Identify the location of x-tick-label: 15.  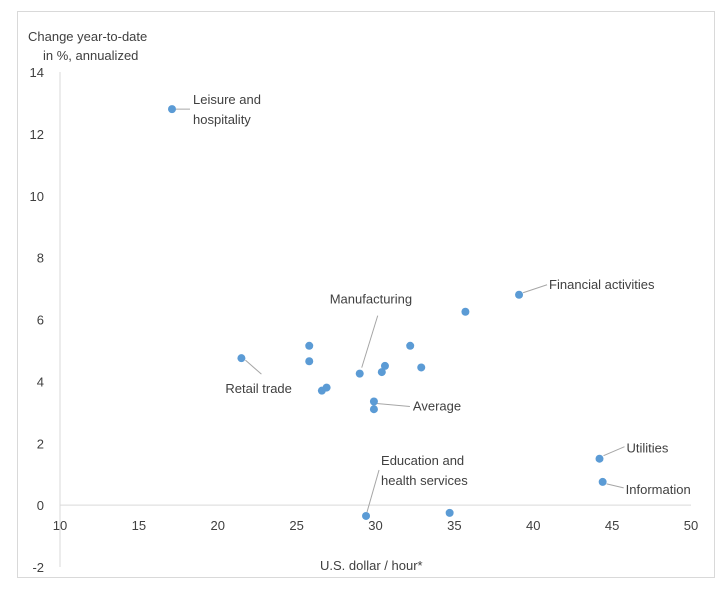
(139, 525).